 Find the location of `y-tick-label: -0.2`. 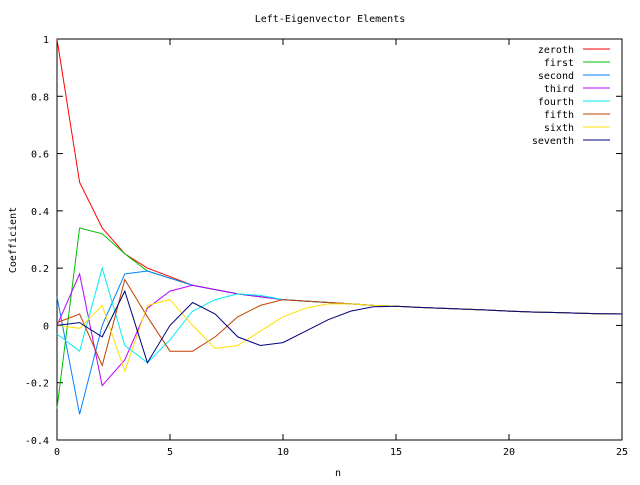

y-tick-label: -0.2 is located at coordinates (37, 384).